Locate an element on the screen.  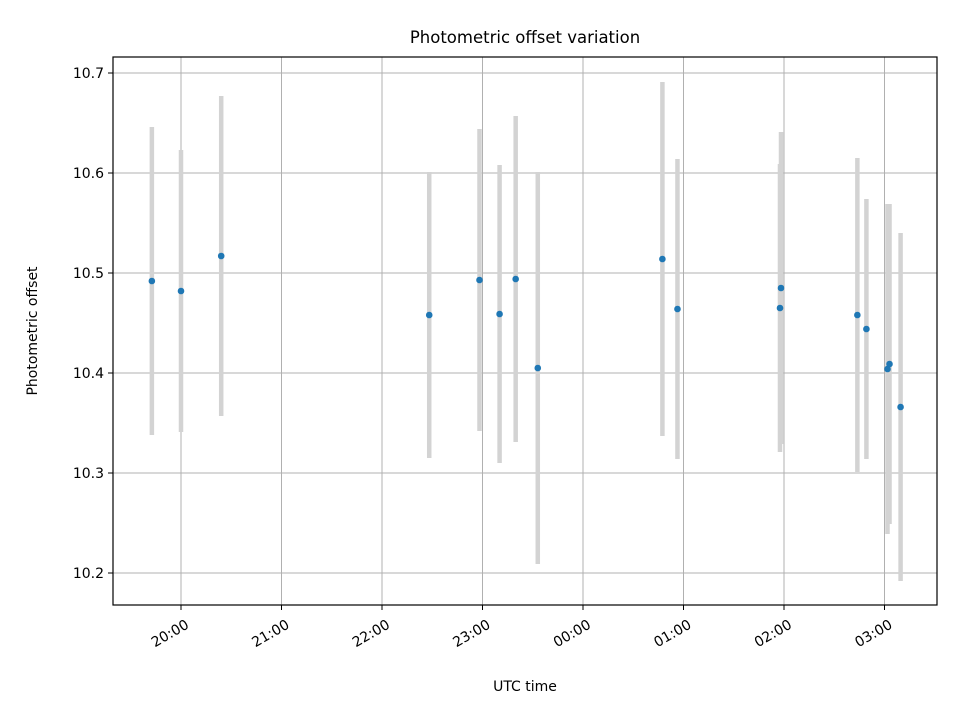
x-axis-label: UTC time is located at coordinates (525, 687).